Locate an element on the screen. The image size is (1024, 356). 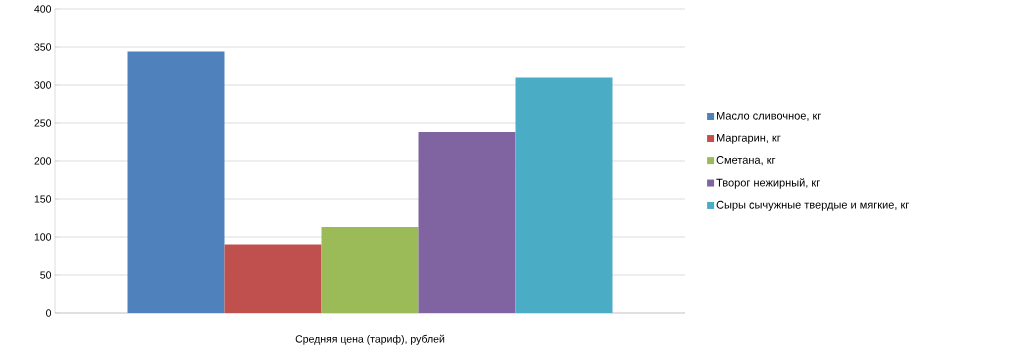
y-tick-label: 100 is located at coordinates (43, 237).